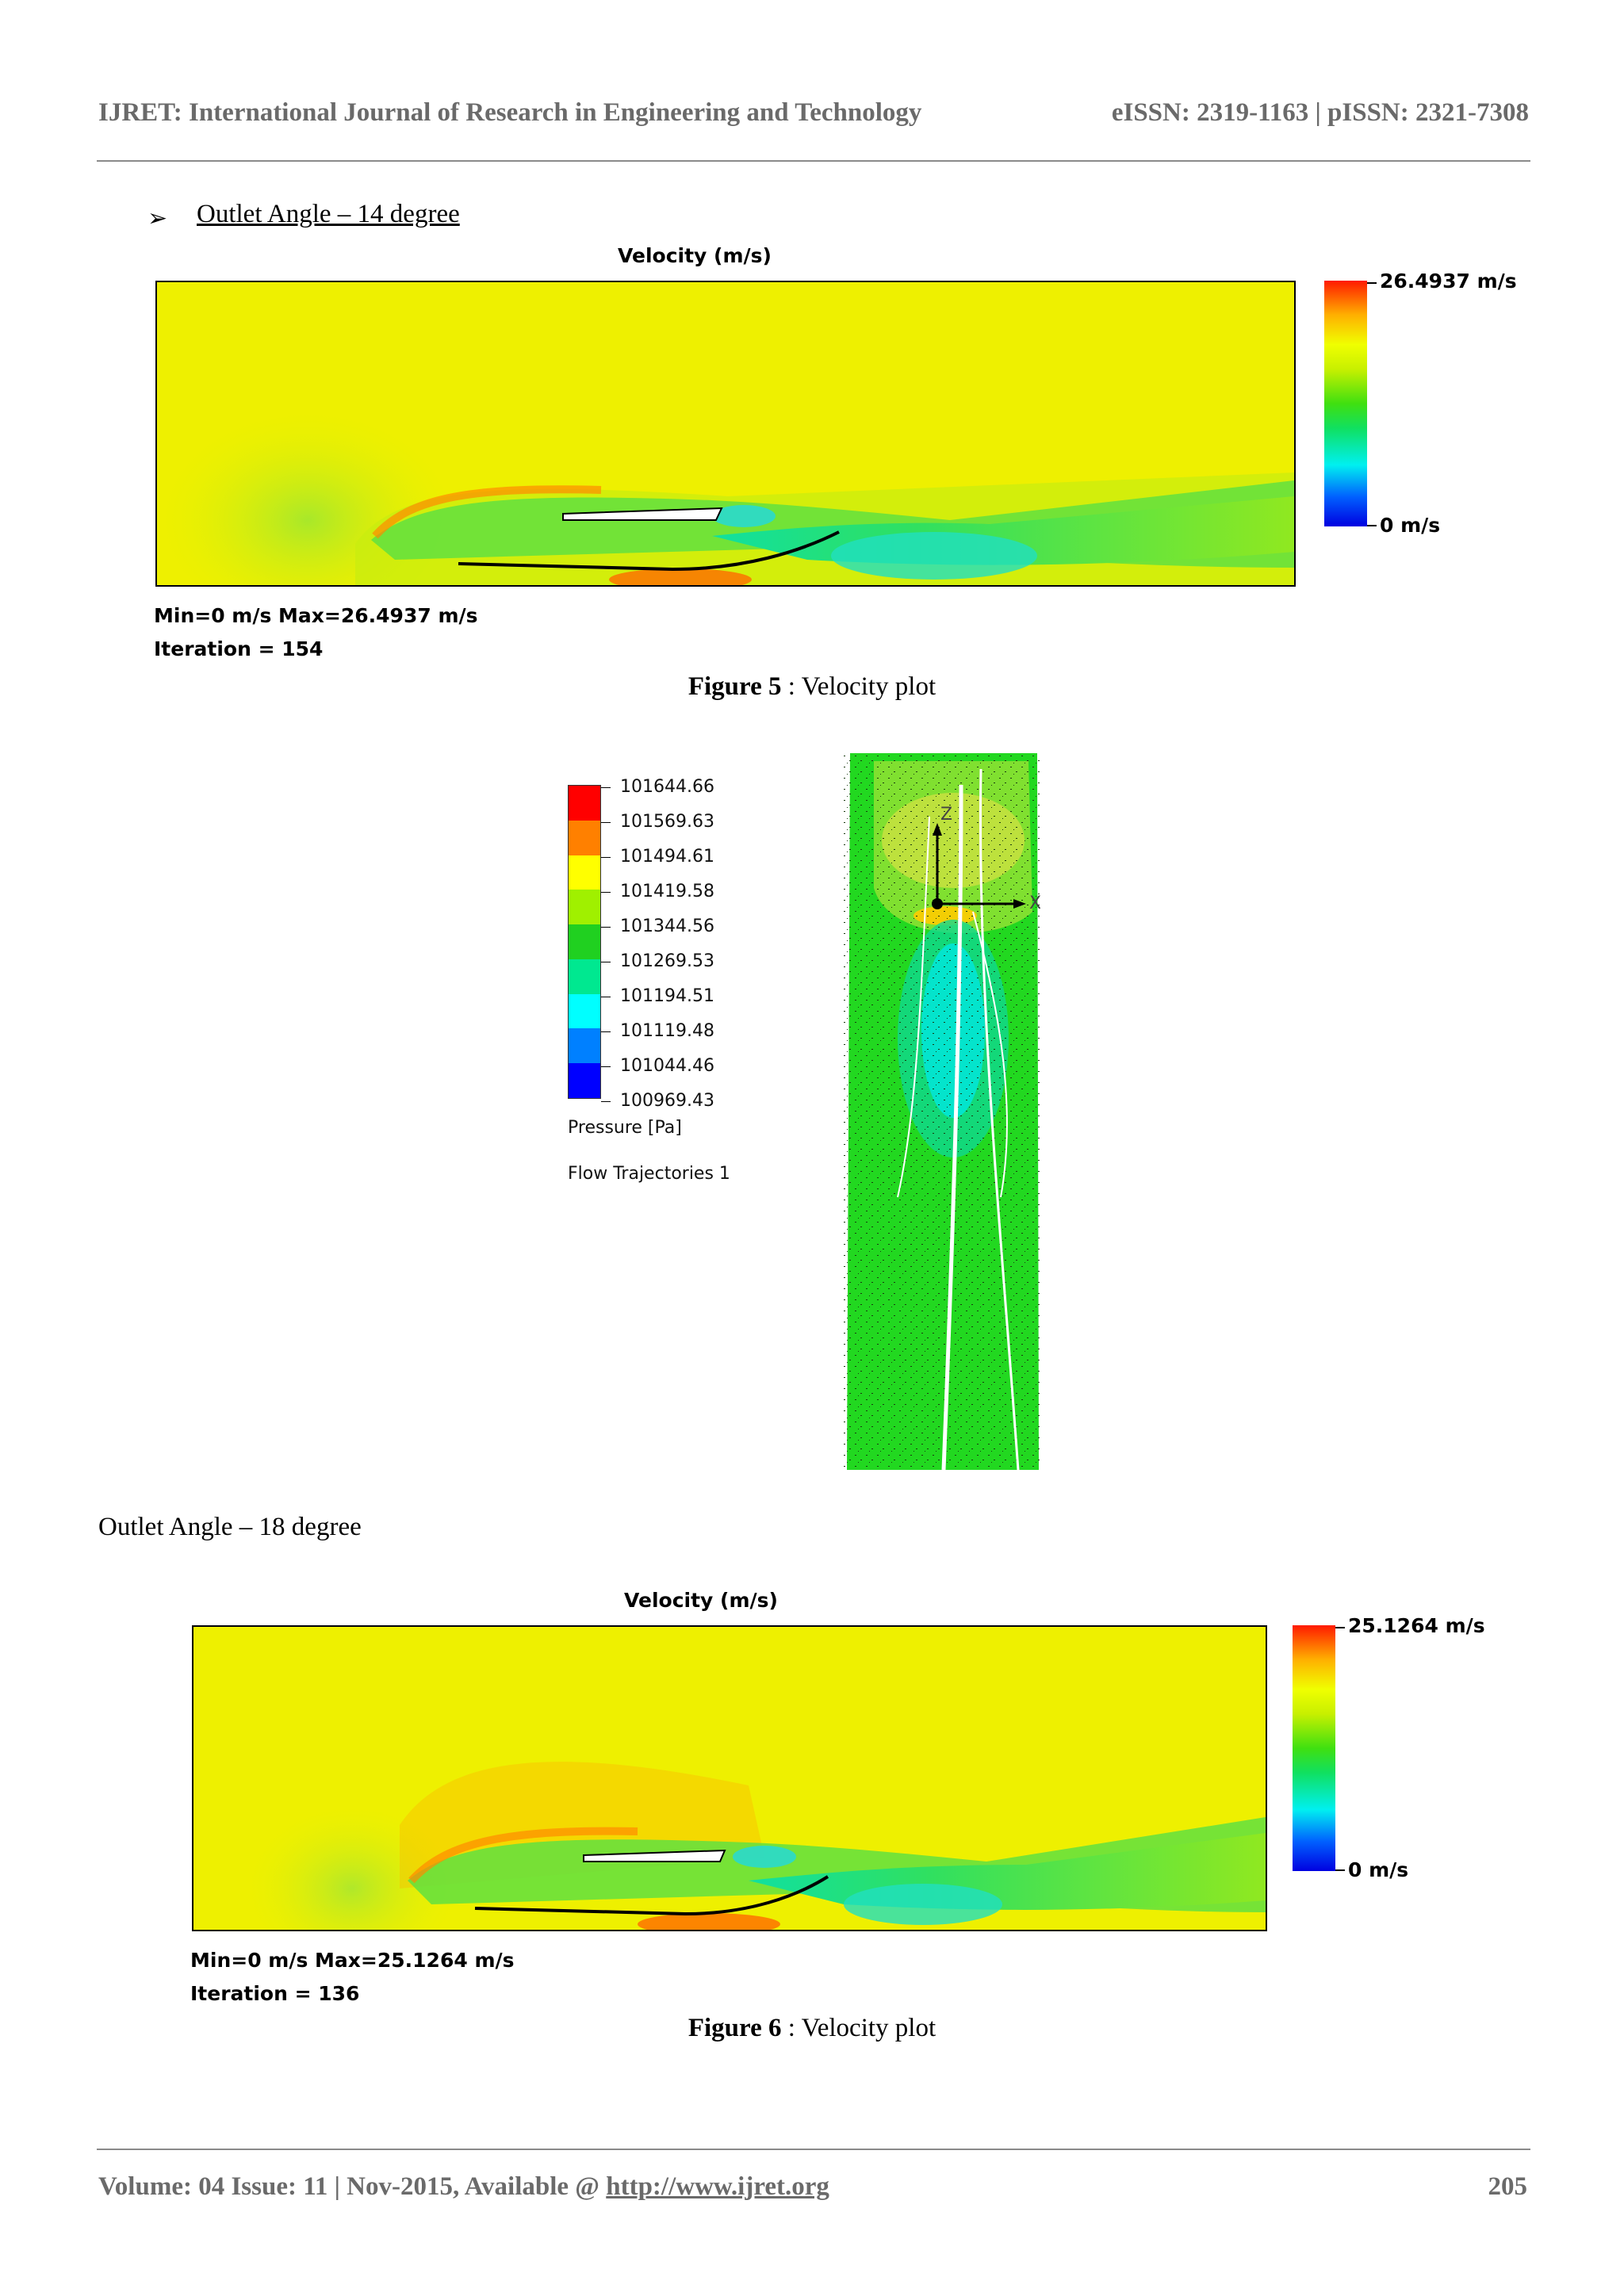  What do you see at coordinates (735, 2028) in the screenshot?
I see `figure6-label: Figure 6` at bounding box center [735, 2028].